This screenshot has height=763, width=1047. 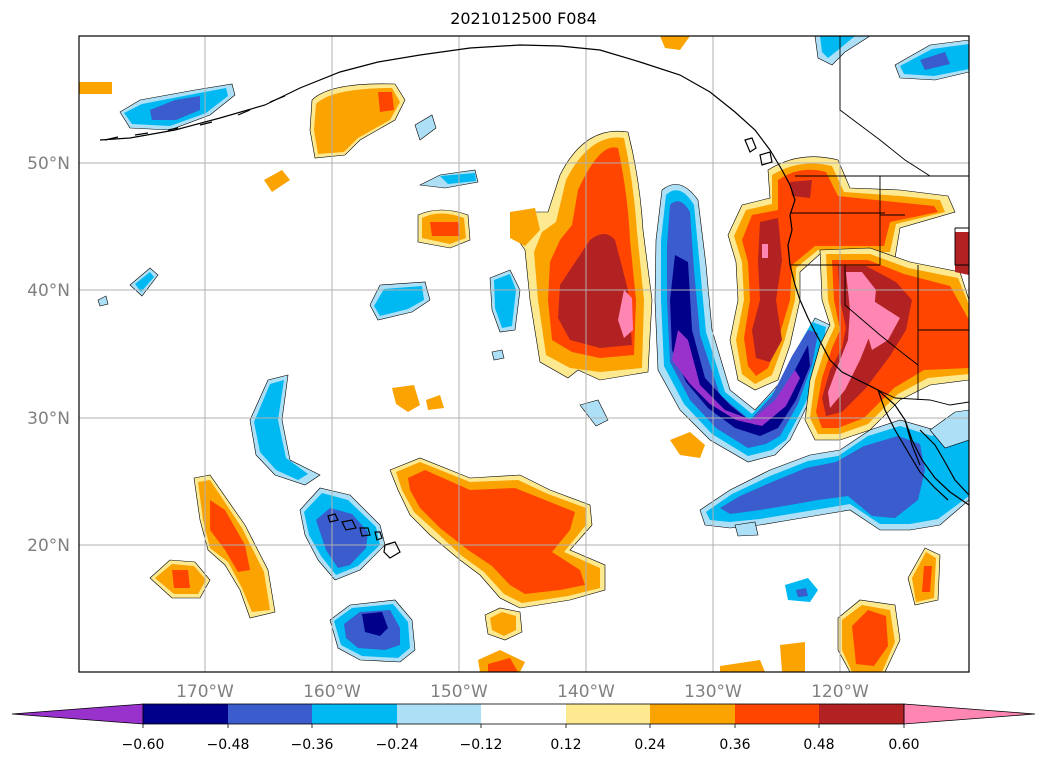 What do you see at coordinates (903, 745) in the screenshot?
I see `colorbar-tick-label: 0.60` at bounding box center [903, 745].